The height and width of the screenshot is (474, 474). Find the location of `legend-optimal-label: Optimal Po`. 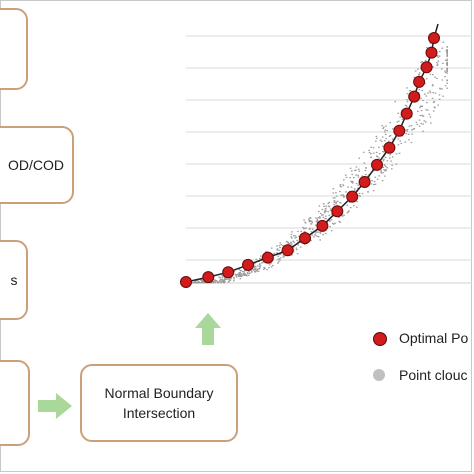

legend-optimal-label: Optimal Po is located at coordinates (434, 338).